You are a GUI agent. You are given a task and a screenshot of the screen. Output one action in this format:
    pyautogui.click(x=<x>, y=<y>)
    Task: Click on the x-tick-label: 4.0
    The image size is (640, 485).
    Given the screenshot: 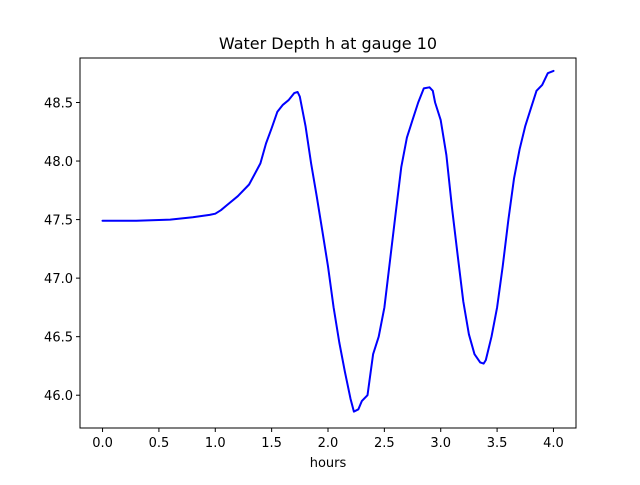 What is the action you would take?
    pyautogui.click(x=553, y=443)
    